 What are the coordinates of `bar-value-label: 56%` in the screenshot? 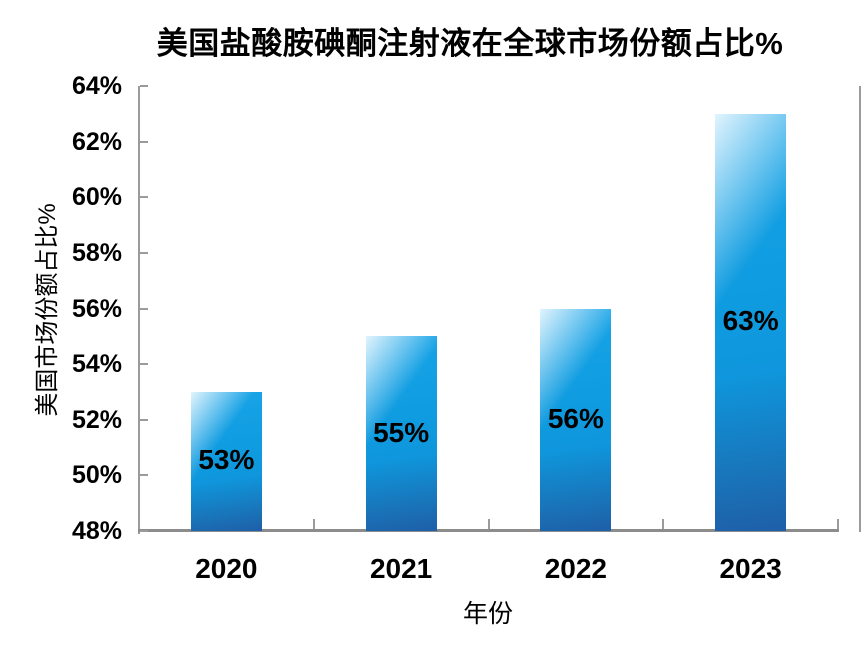 It's located at (575, 418).